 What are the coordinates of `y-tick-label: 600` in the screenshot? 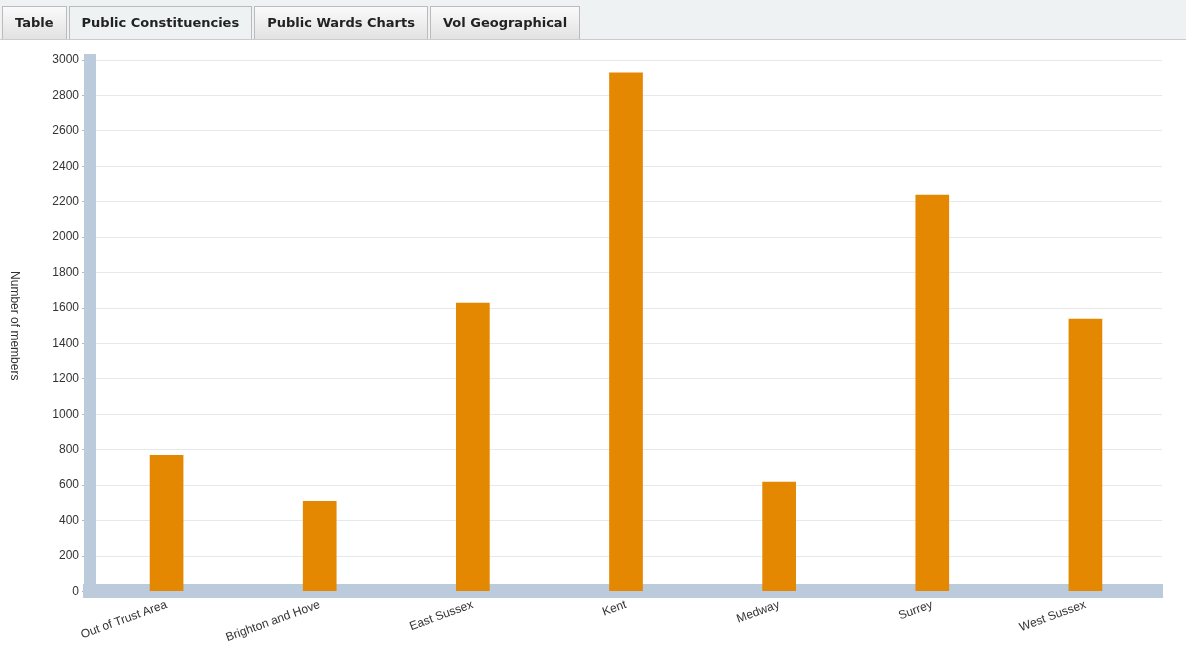 It's located at (69, 484).